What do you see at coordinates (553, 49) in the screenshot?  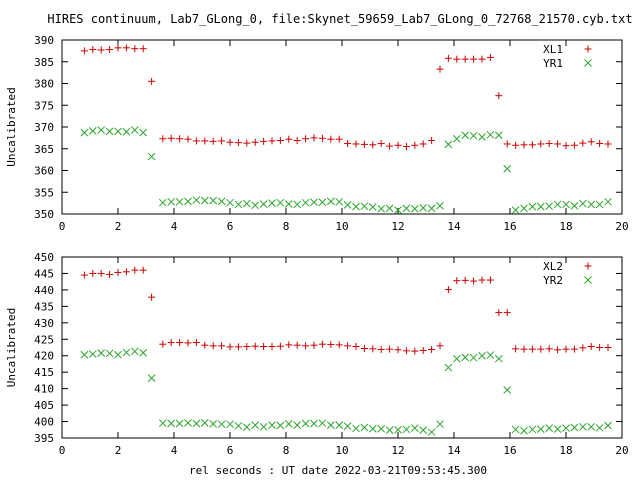 I see `legend-label: XL1` at bounding box center [553, 49].